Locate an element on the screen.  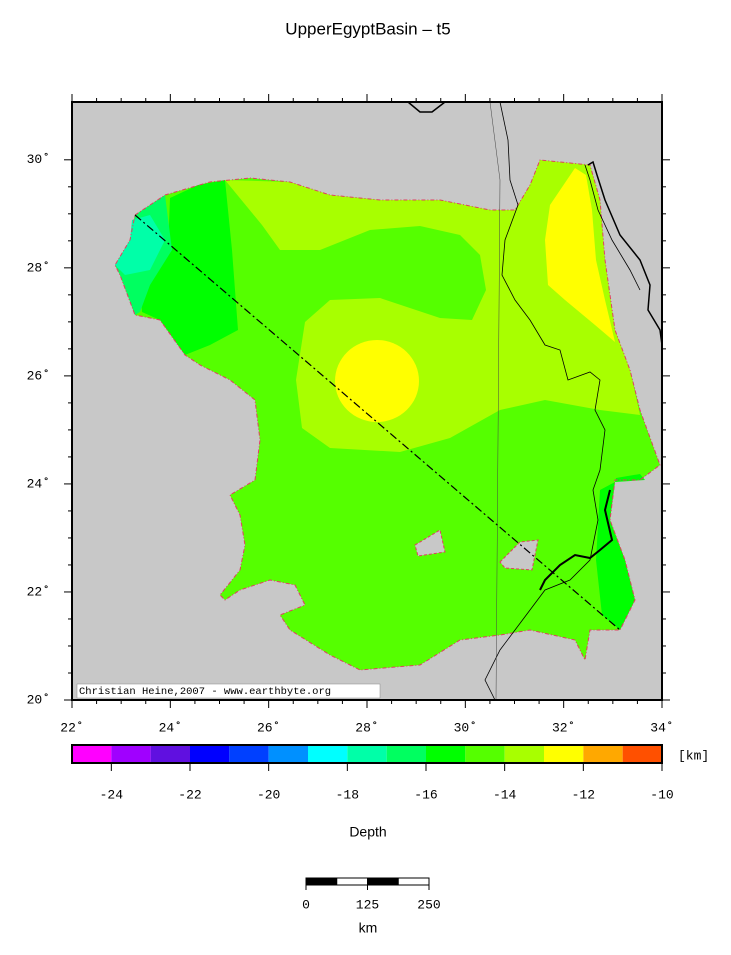
lake is located at coordinates (576, 540).